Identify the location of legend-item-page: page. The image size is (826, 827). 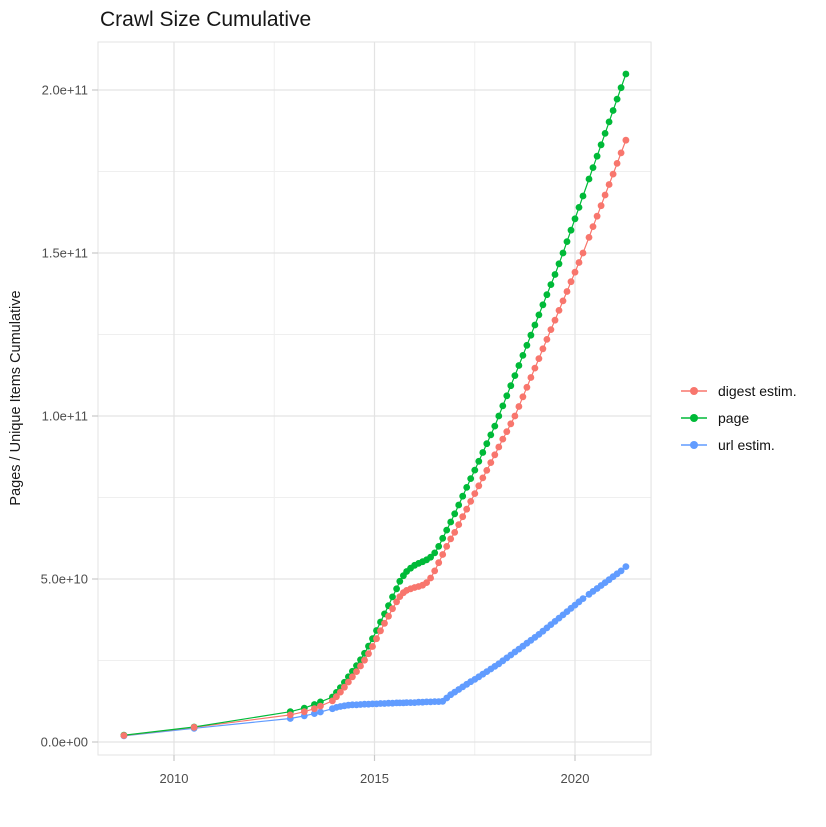
(738, 417).